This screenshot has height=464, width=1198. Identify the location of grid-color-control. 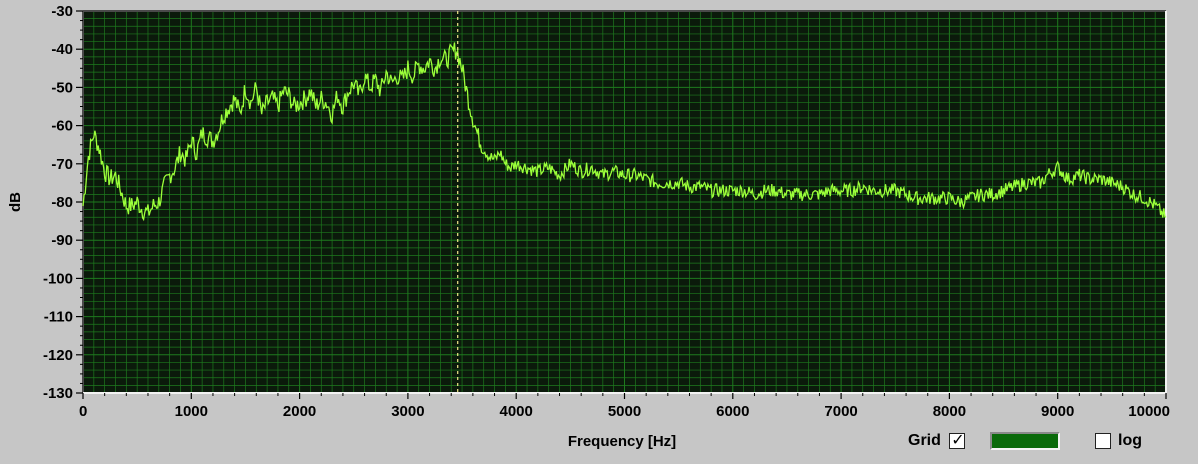
(1025, 441).